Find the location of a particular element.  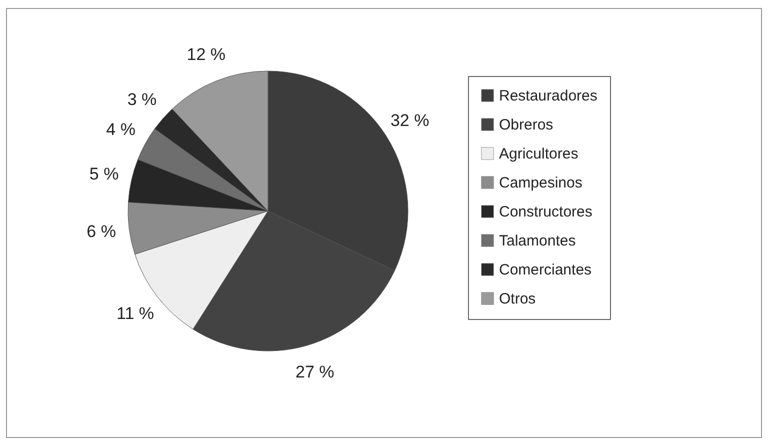

legend-label: Campesinos is located at coordinates (540, 183).